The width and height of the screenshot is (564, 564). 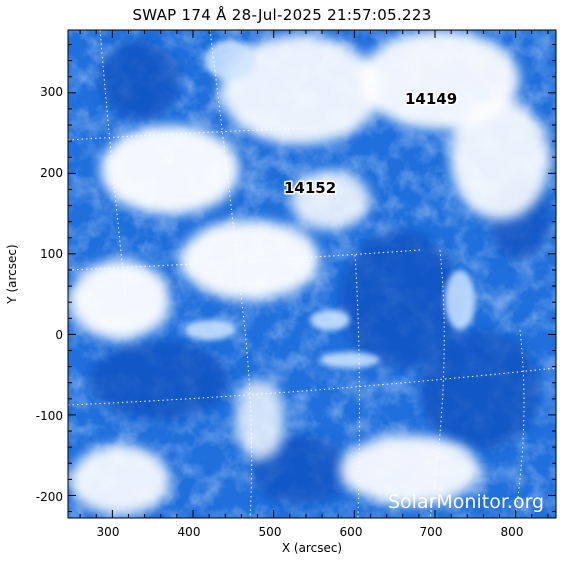 What do you see at coordinates (310, 188) in the screenshot?
I see `active-region-label-14152: 14152` at bounding box center [310, 188].